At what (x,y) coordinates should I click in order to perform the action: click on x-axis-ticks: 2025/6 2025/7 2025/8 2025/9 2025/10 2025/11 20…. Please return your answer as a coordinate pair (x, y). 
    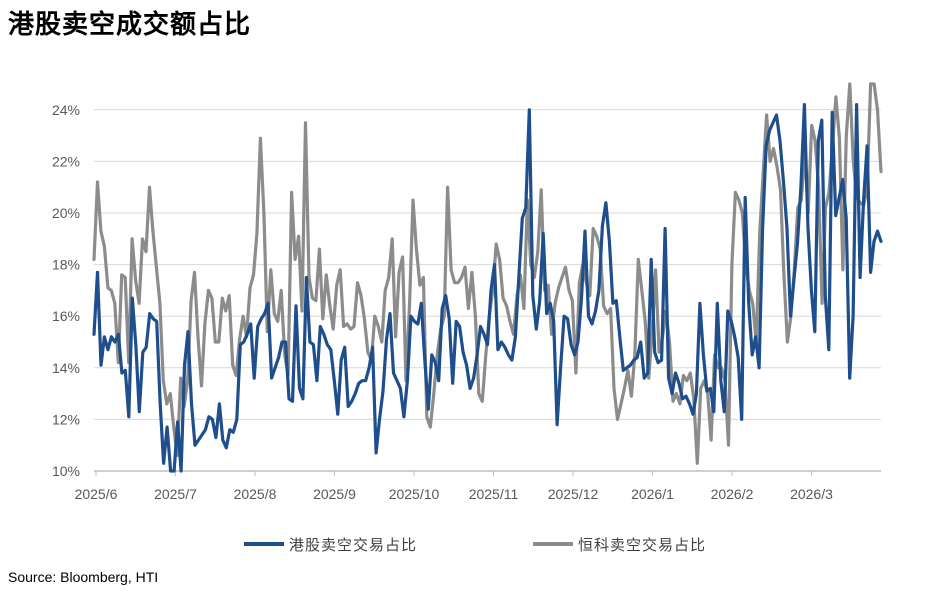
    Looking at the image, I should click on (454, 486).